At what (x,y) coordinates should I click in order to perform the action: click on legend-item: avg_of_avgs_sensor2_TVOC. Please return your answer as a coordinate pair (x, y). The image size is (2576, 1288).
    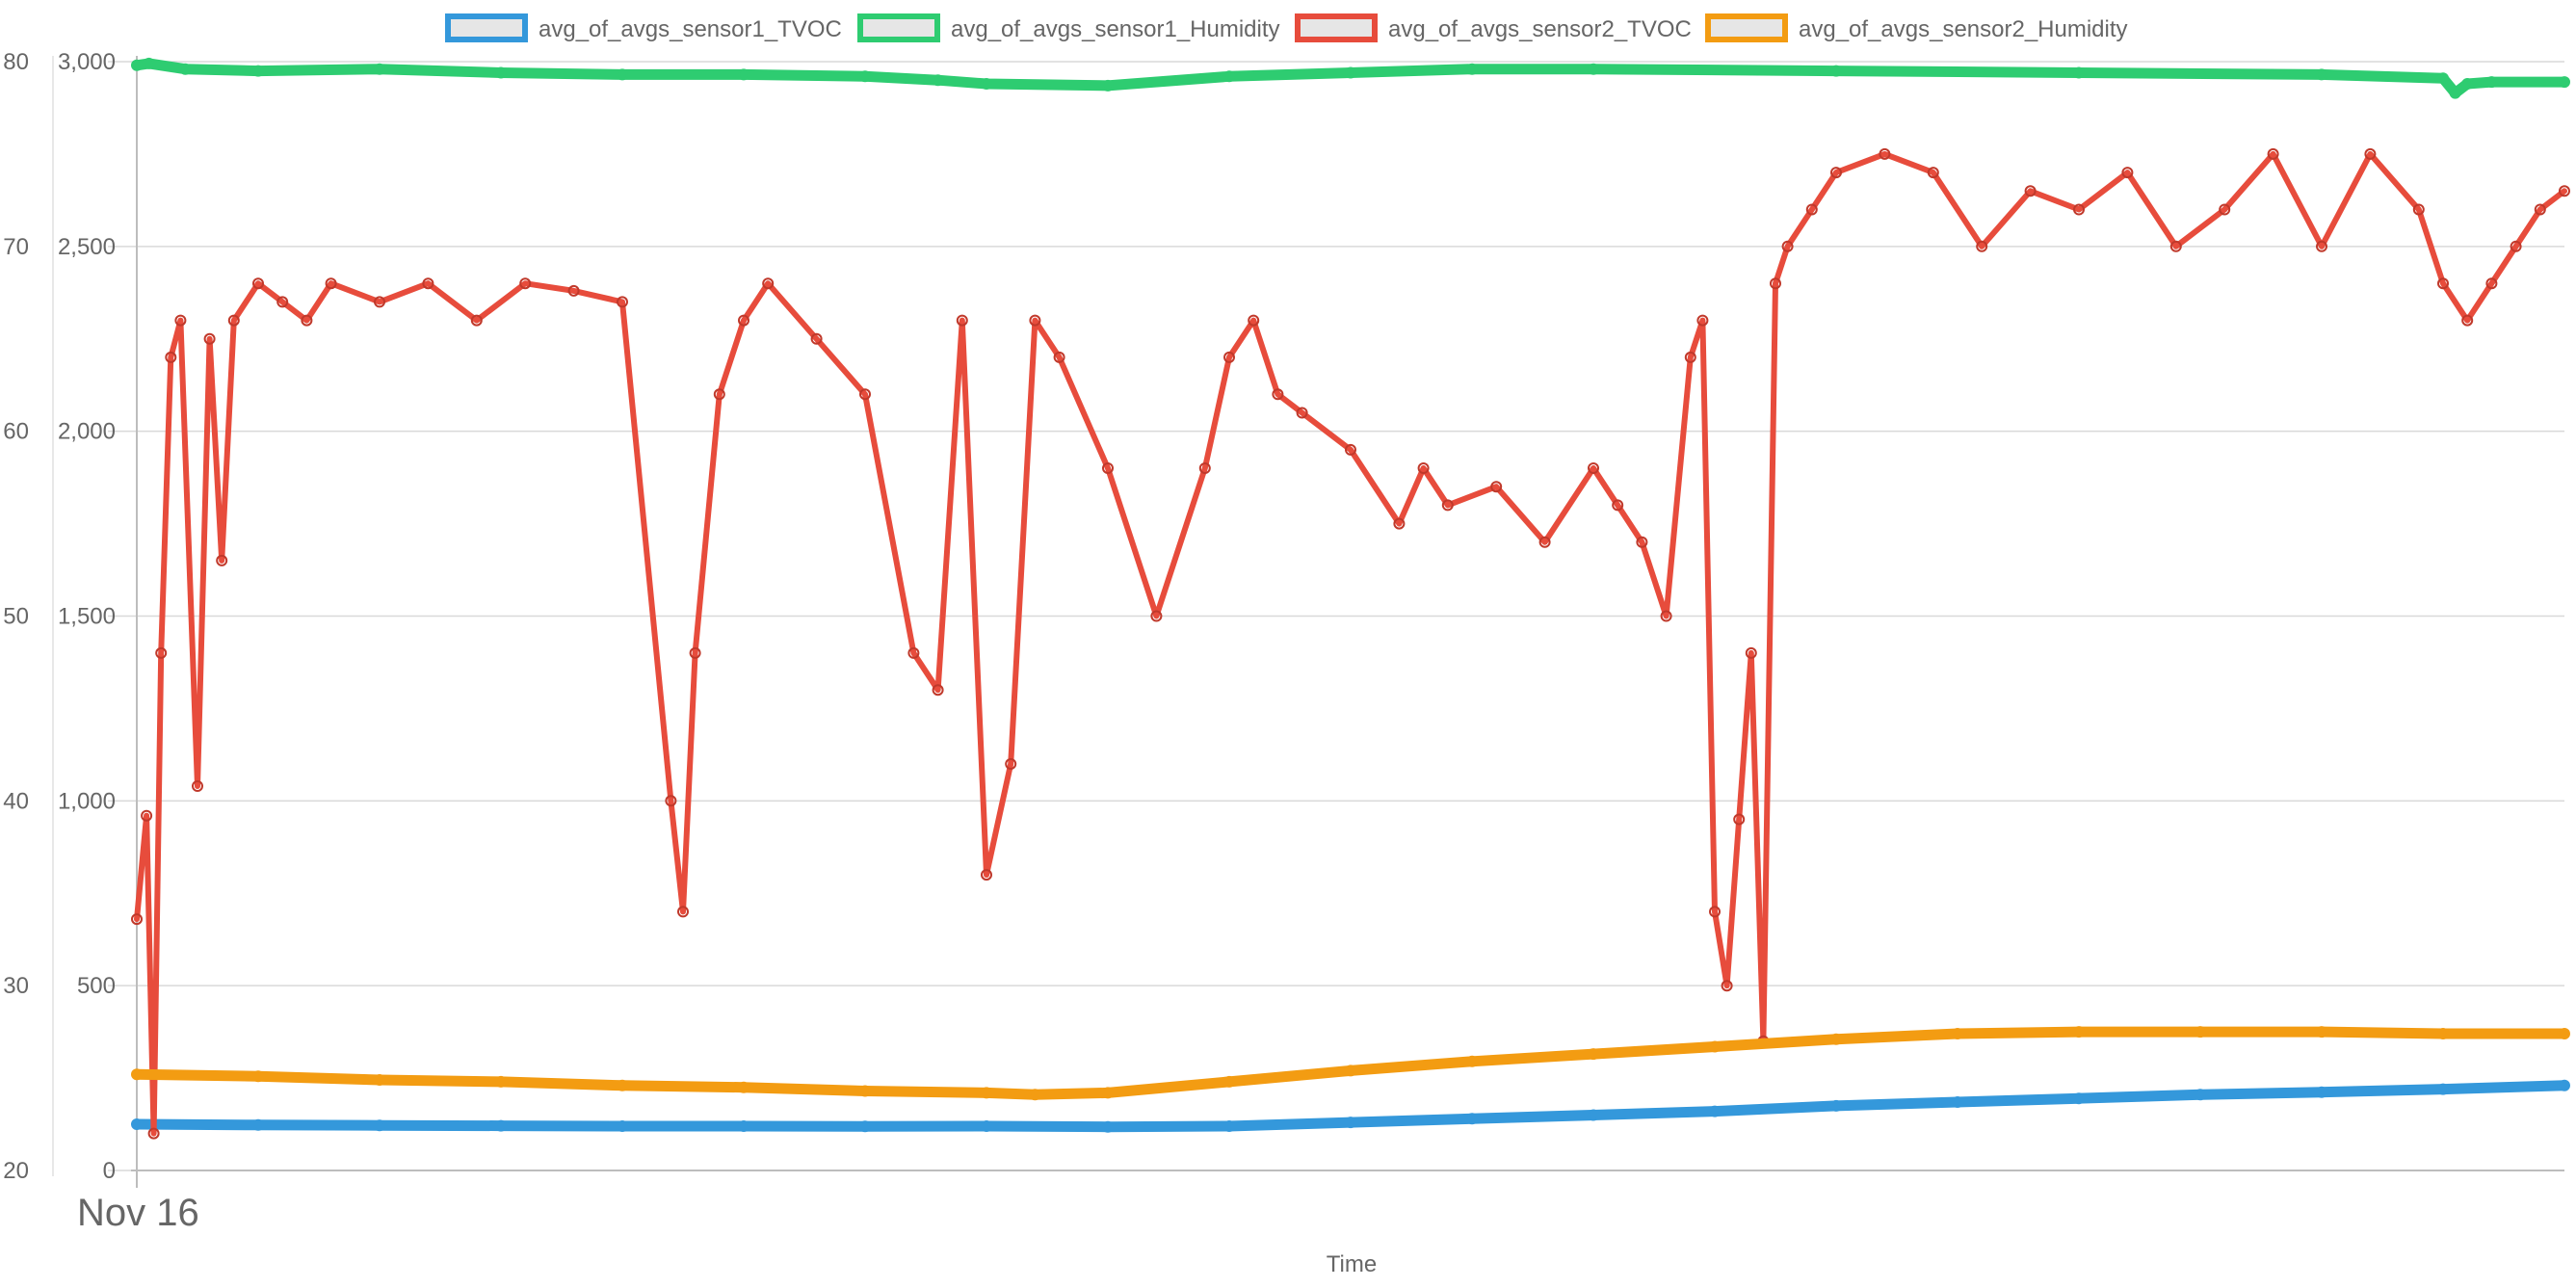
    Looking at the image, I should click on (1493, 27).